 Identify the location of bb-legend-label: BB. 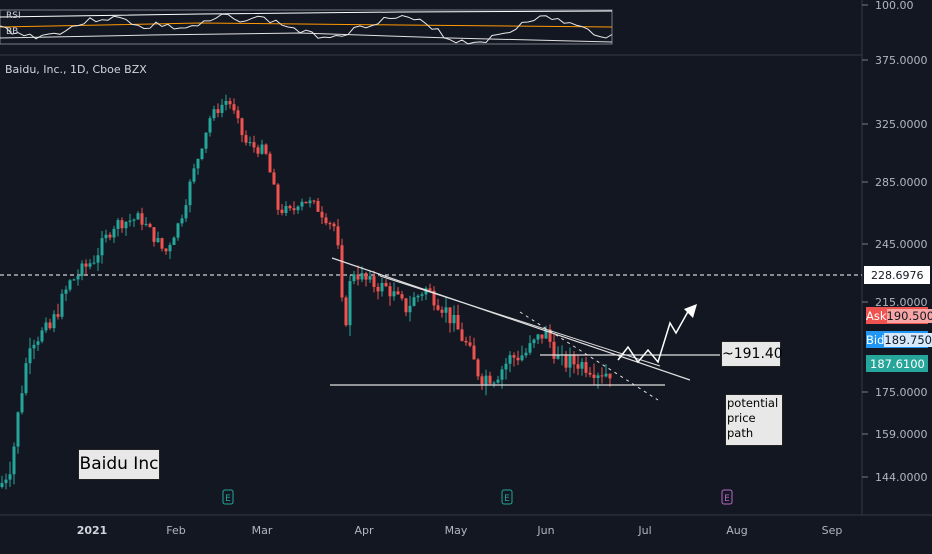
(12, 32).